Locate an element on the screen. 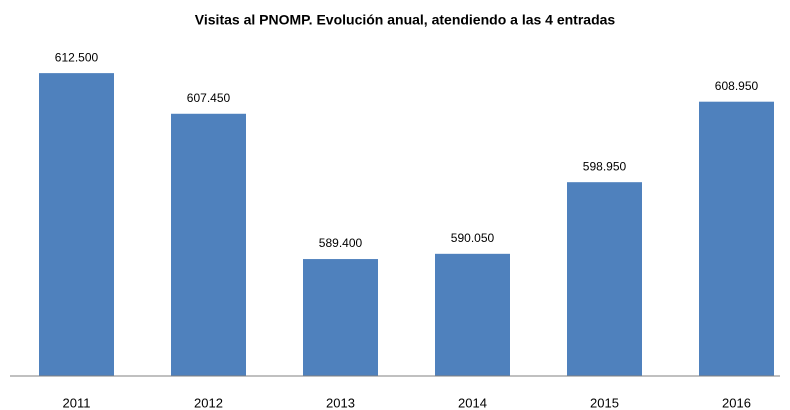 The height and width of the screenshot is (410, 790). data-label: 607.450 is located at coordinates (209, 98).